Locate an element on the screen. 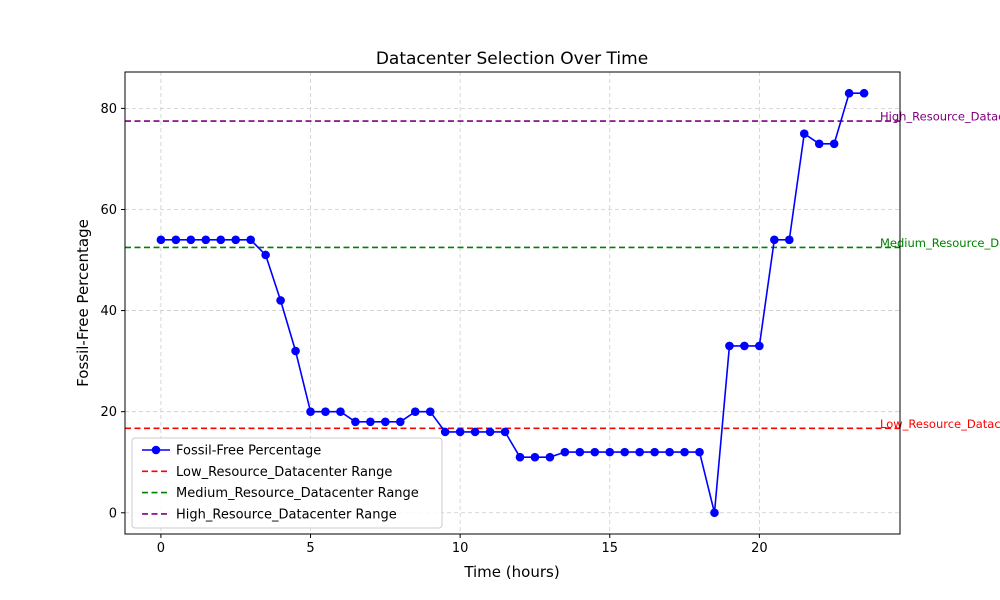  y-tick-label: 40 is located at coordinates (108, 311).